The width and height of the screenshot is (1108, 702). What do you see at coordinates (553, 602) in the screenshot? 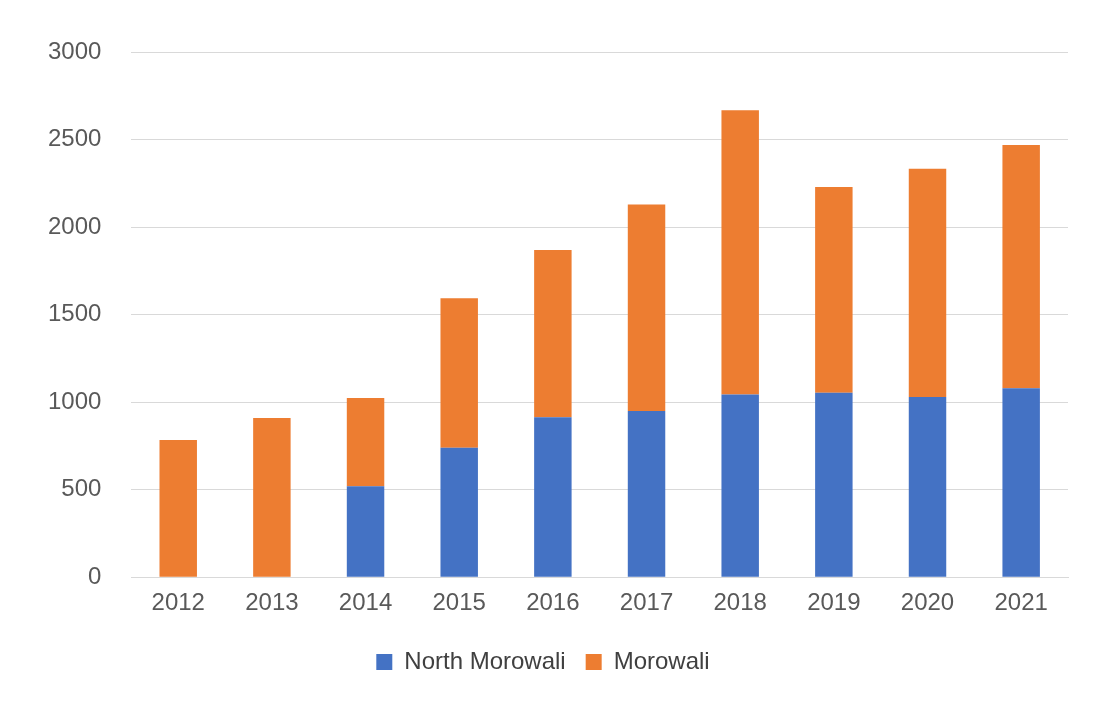
I see `x-tick-label: 2016` at bounding box center [553, 602].